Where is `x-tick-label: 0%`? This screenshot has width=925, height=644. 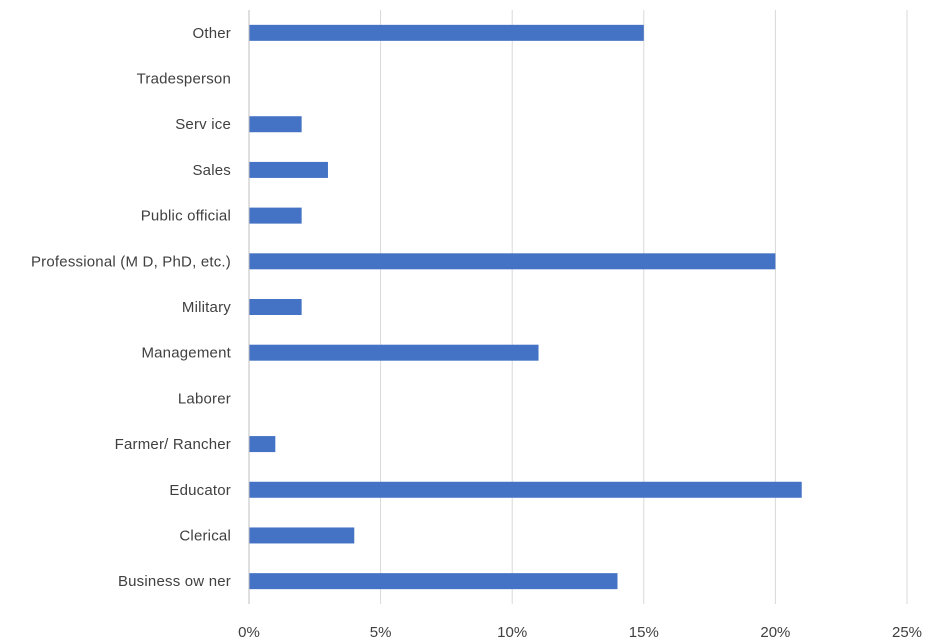 x-tick-label: 0% is located at coordinates (249, 632).